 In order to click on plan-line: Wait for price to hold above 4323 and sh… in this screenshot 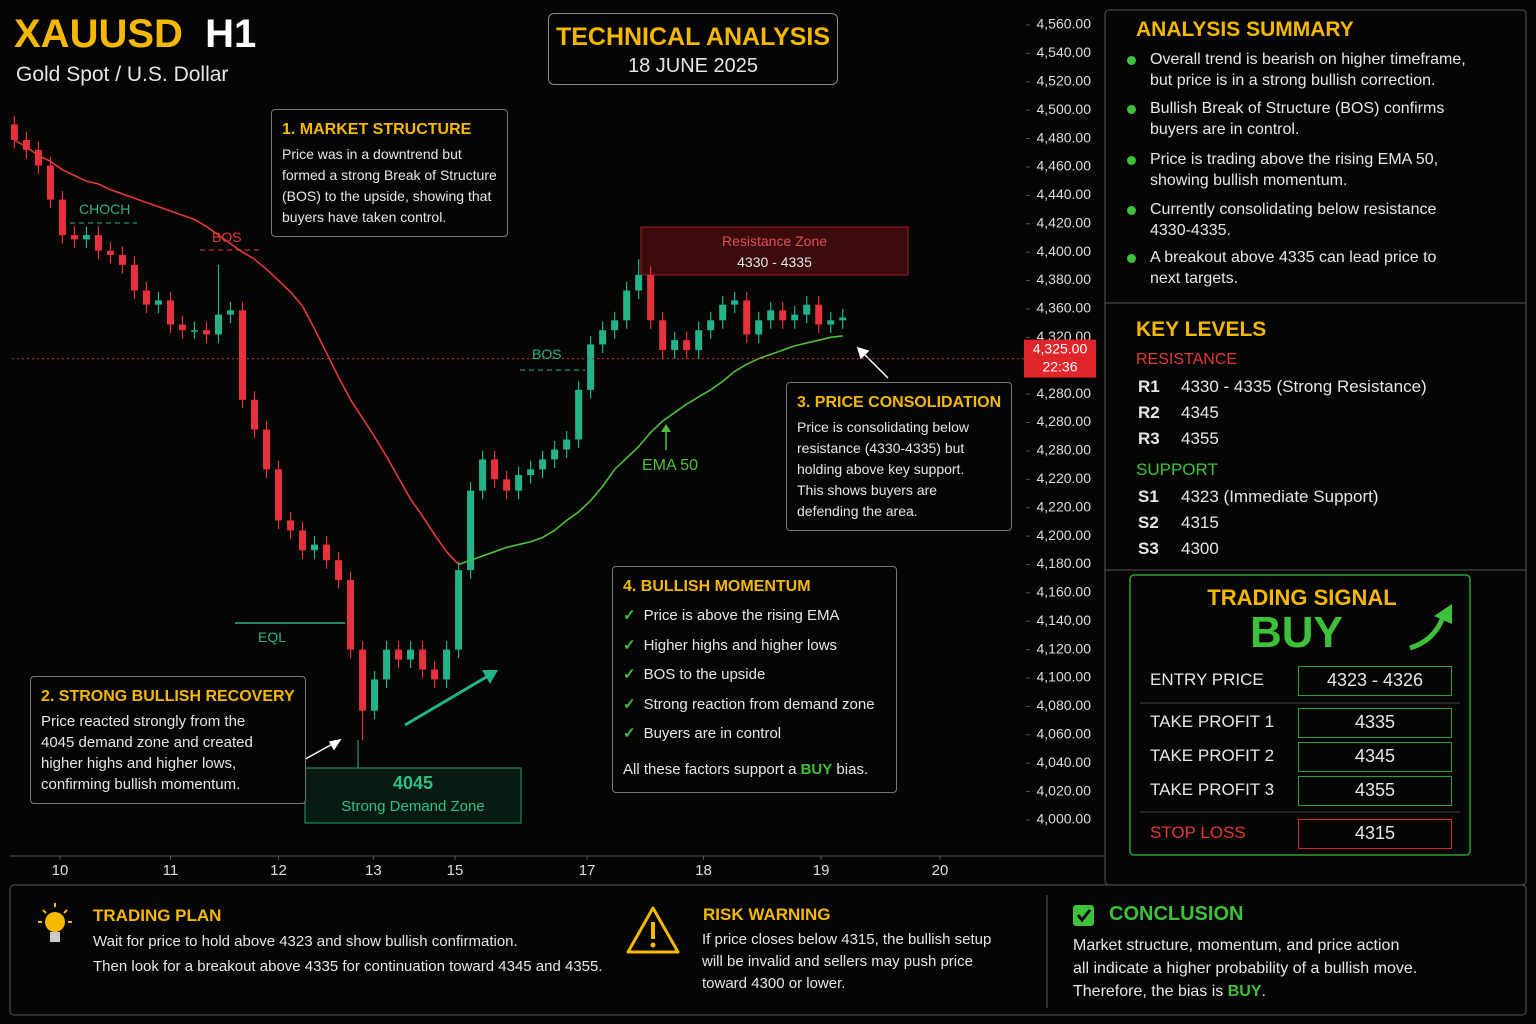, I will do `click(305, 941)`.